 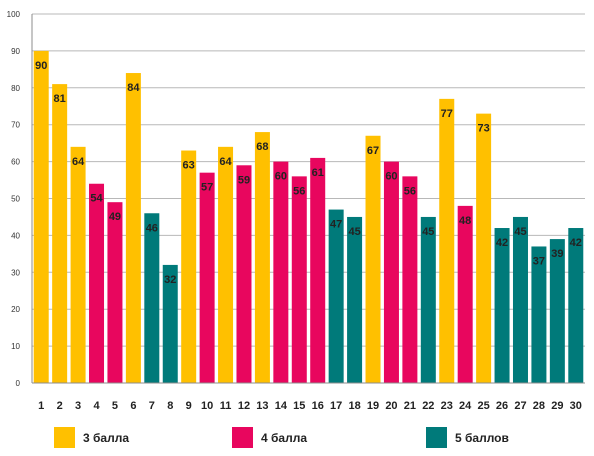 What do you see at coordinates (115, 217) in the screenshot?
I see `data-label: 49` at bounding box center [115, 217].